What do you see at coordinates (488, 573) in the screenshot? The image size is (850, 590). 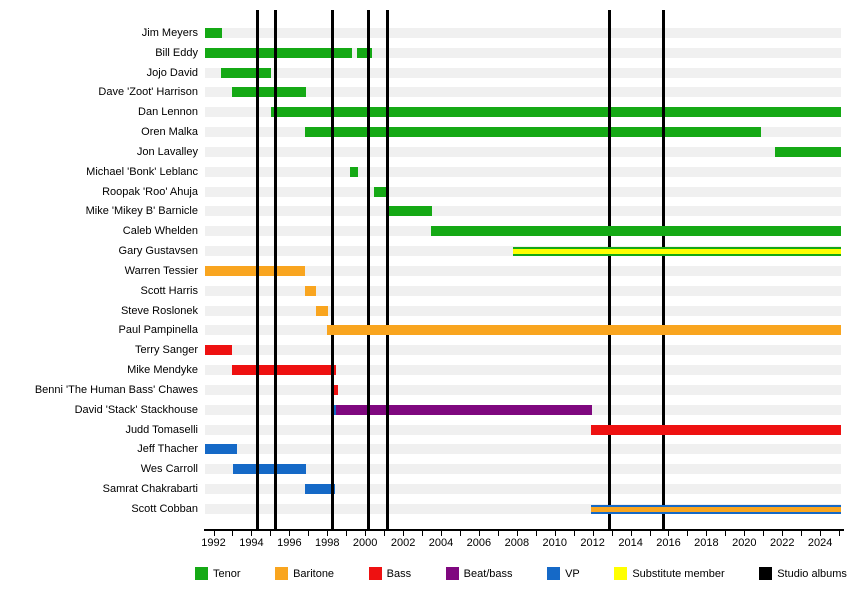 I see `legend-label: Beat/bass` at bounding box center [488, 573].